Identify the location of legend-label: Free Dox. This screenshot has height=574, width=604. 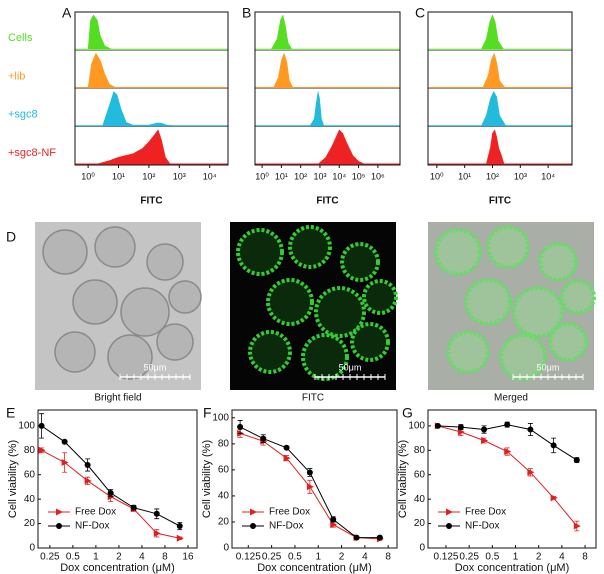
(289, 512).